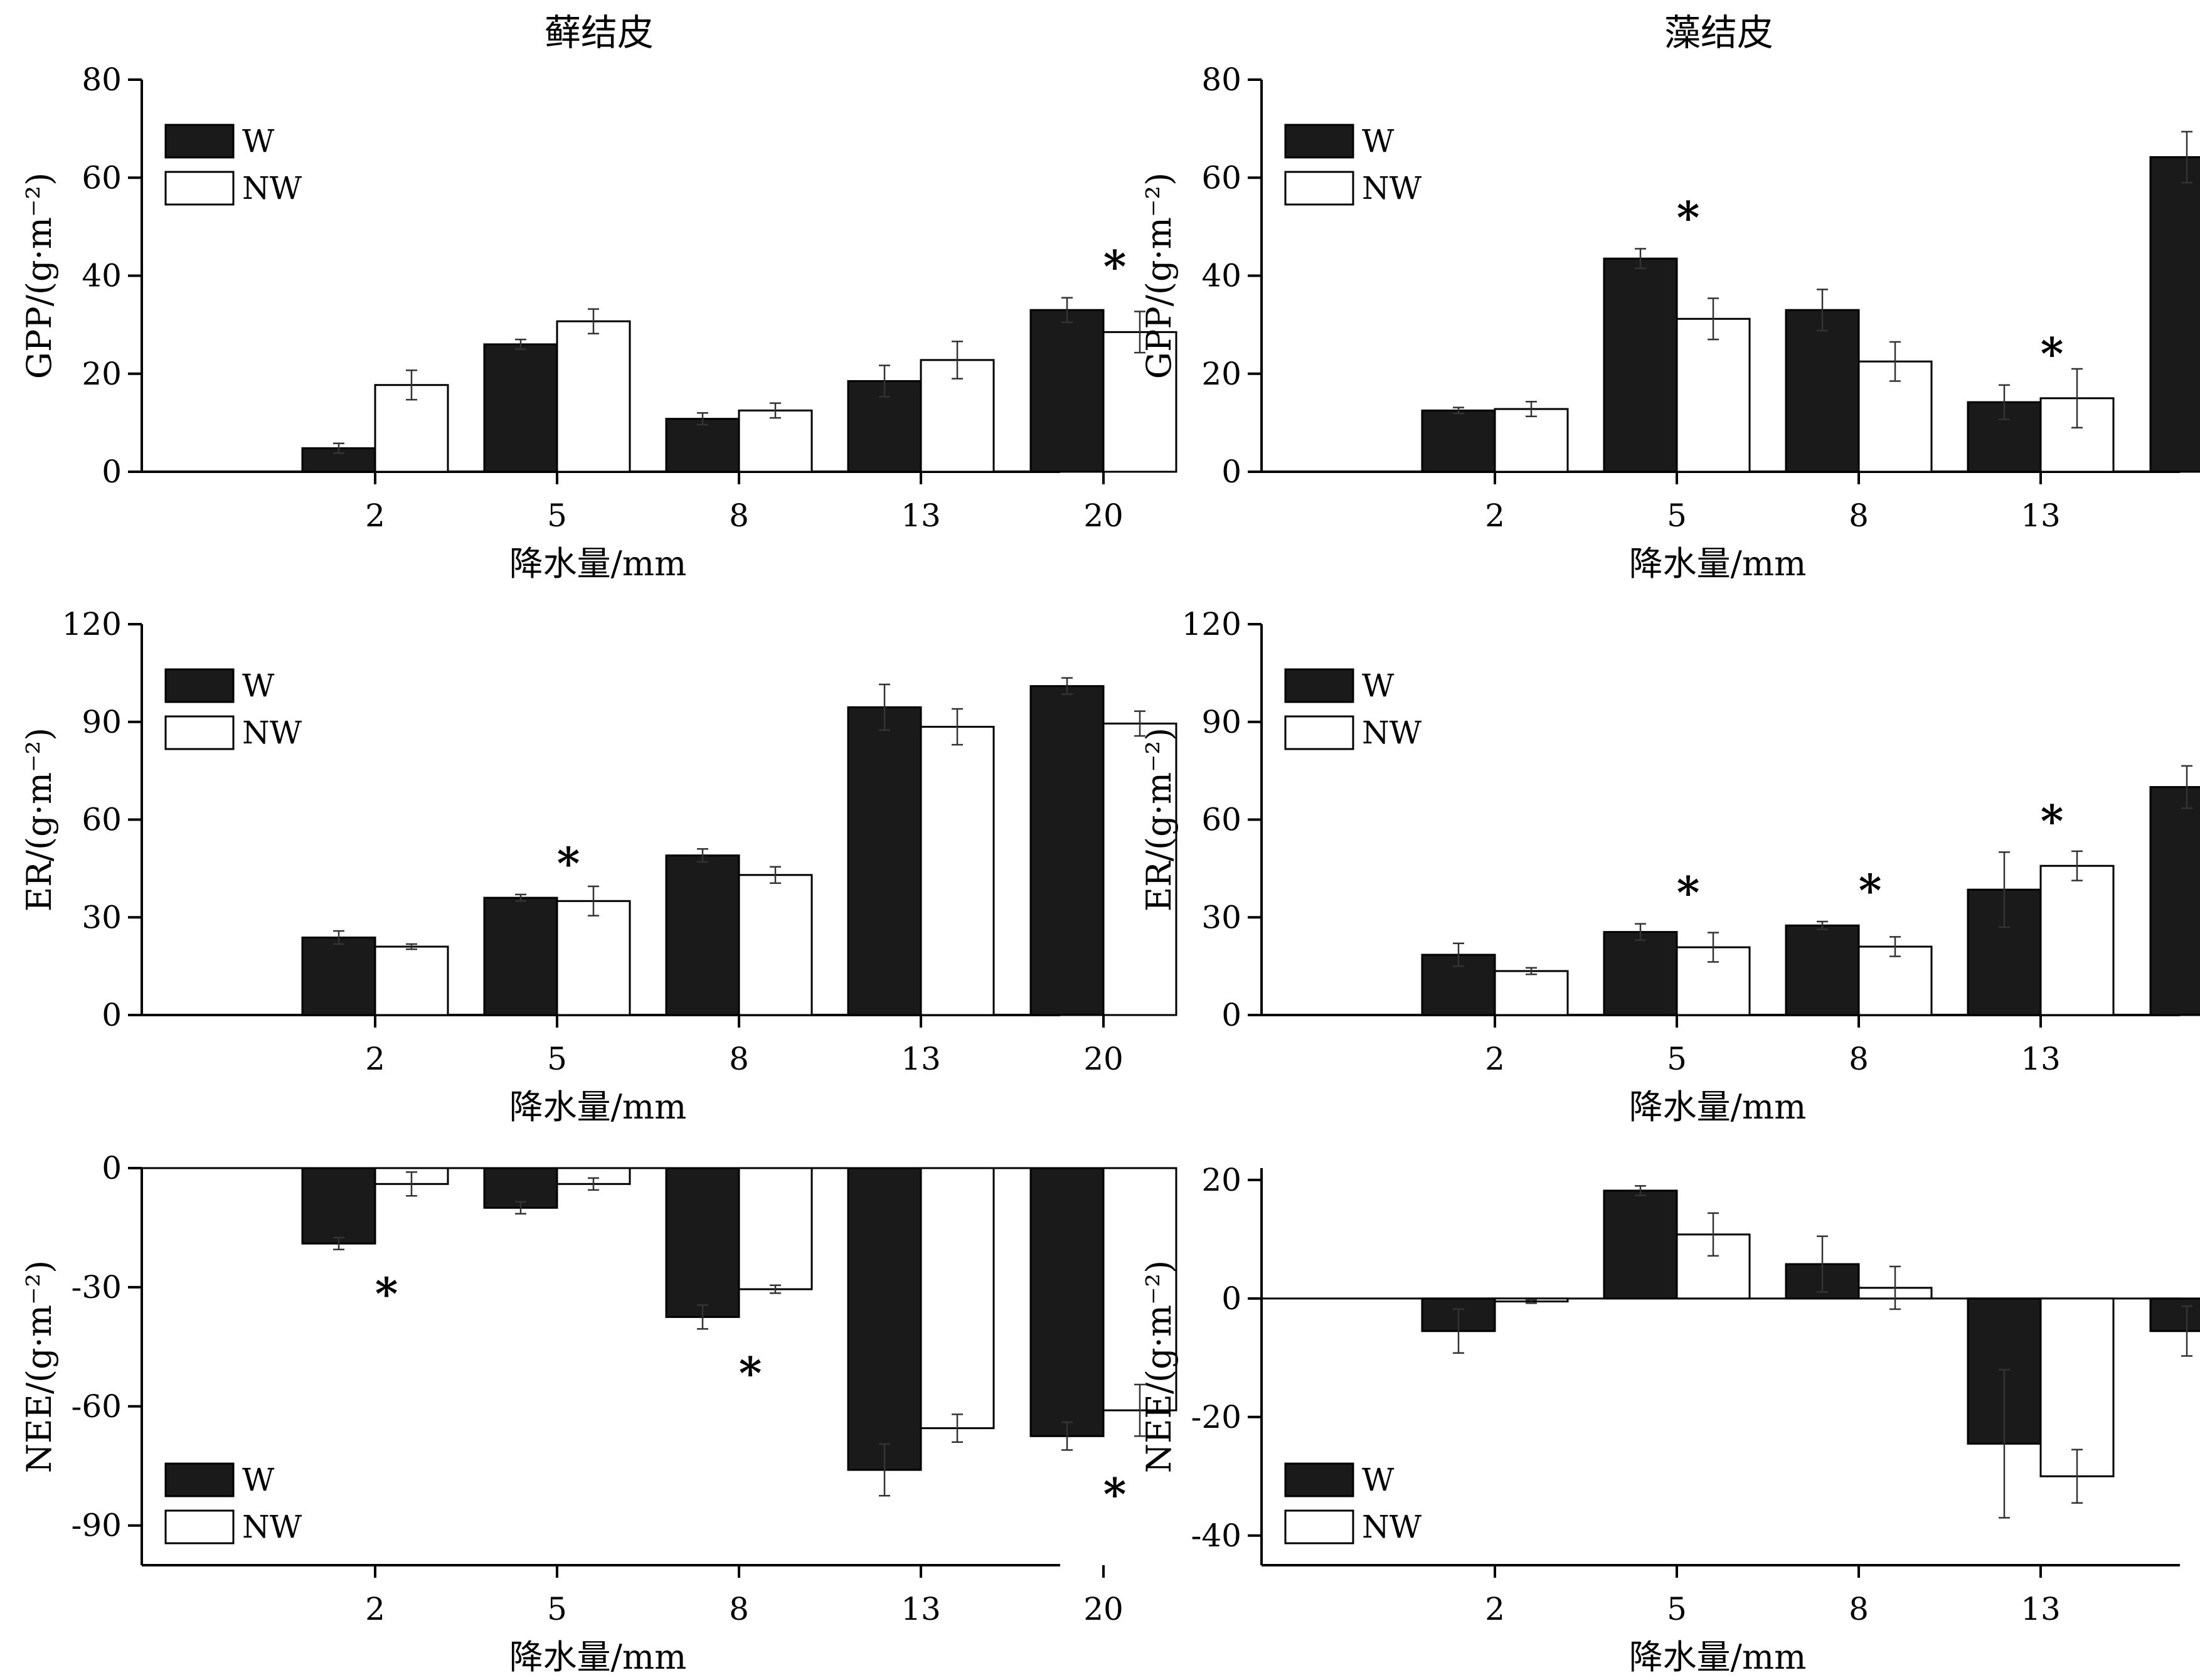 Image resolution: width=2200 pixels, height=1680 pixels. I want to click on y-tick-label: -90, so click(96, 1525).